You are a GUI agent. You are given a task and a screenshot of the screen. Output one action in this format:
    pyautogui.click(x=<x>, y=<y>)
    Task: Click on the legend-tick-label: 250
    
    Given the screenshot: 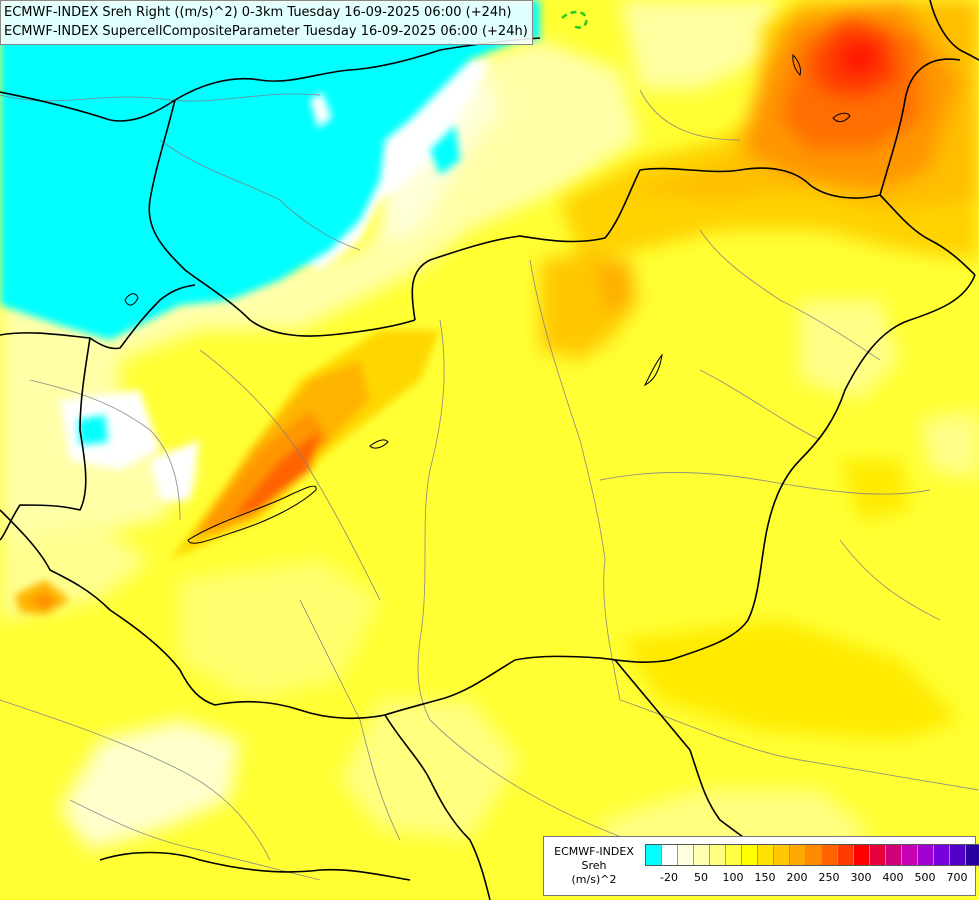 What is the action you would take?
    pyautogui.click(x=829, y=877)
    